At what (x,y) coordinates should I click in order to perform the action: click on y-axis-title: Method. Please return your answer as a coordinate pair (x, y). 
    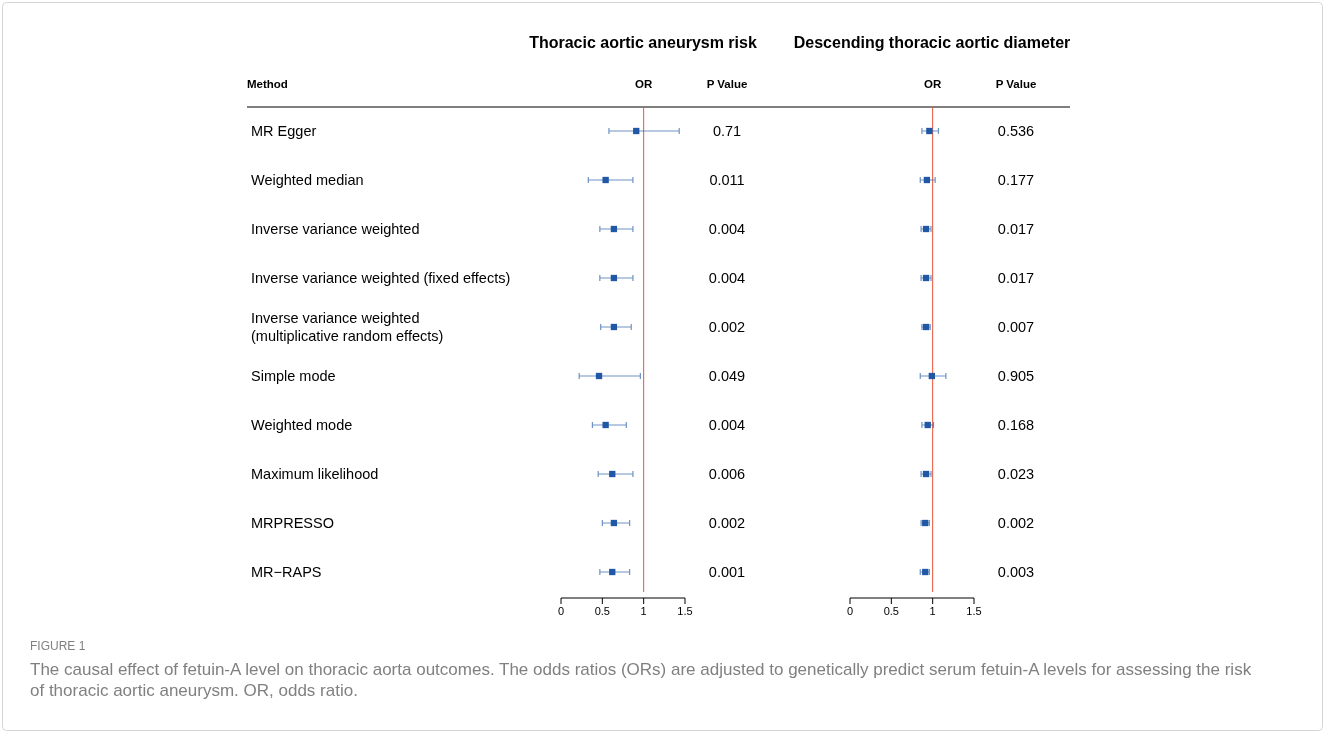
    Looking at the image, I should click on (267, 84).